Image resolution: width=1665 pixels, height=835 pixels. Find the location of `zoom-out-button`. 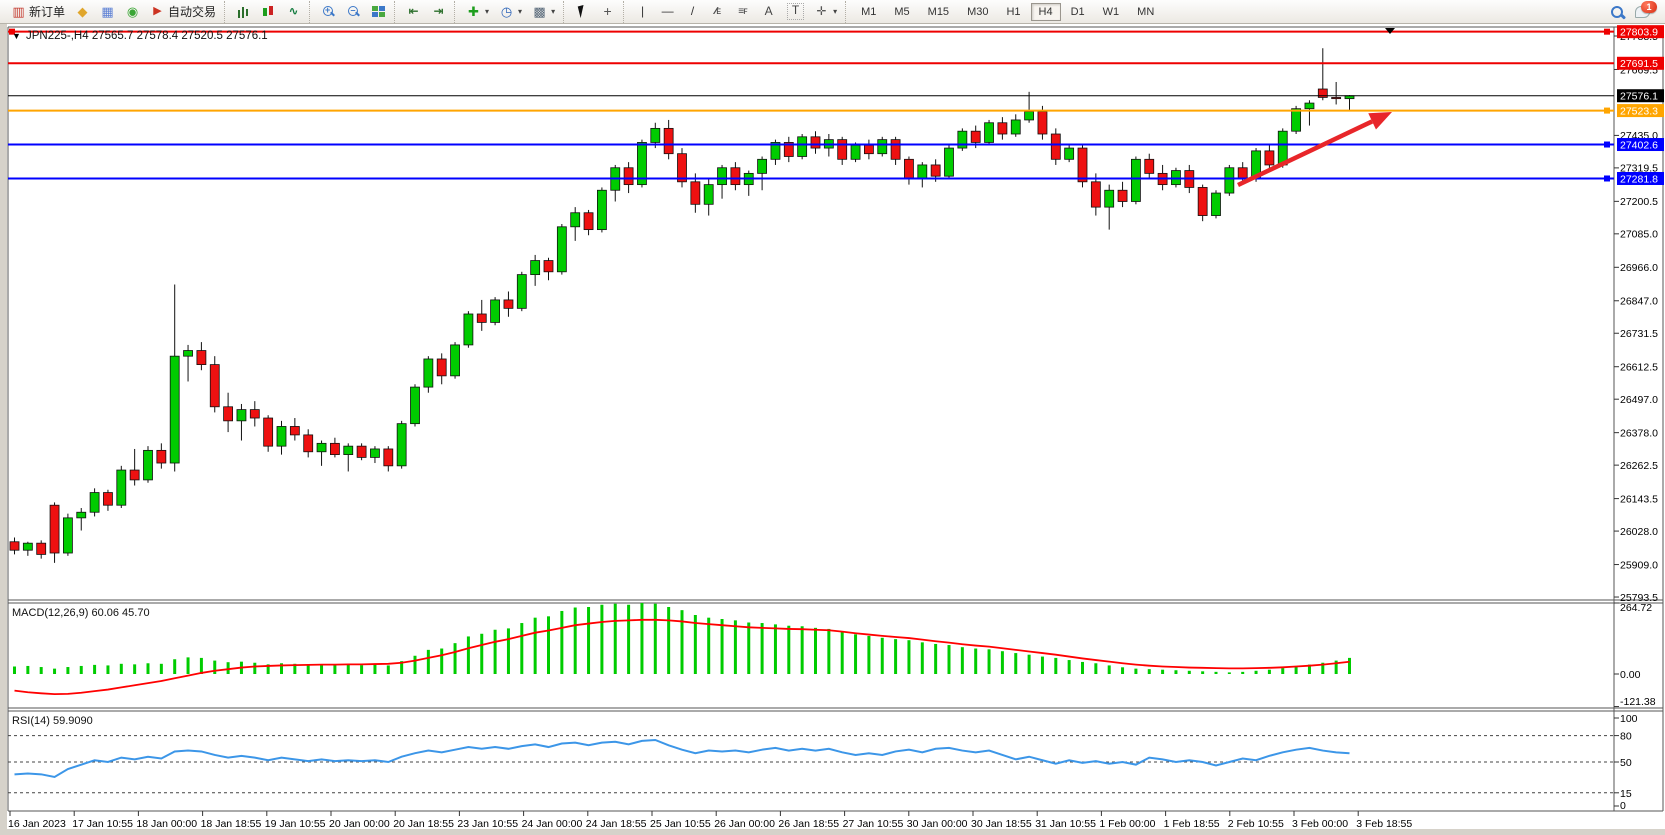

zoom-out-button is located at coordinates (353, 12).